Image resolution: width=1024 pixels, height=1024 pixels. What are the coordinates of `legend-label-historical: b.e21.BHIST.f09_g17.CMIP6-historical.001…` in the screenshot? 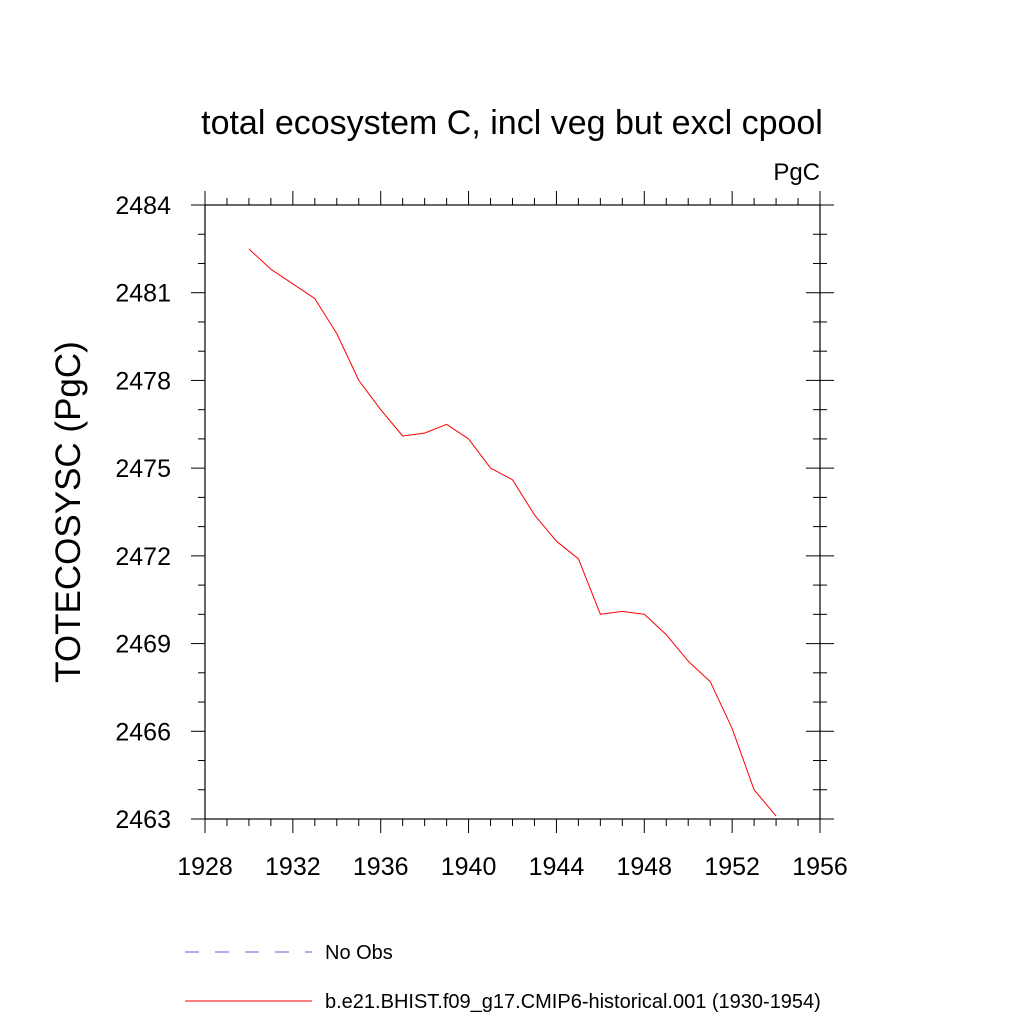 It's located at (573, 1002).